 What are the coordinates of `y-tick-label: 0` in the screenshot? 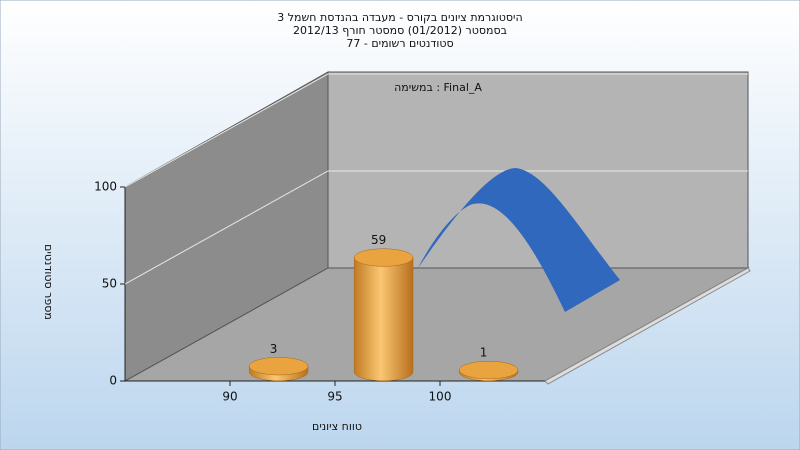 It's located at (113, 381).